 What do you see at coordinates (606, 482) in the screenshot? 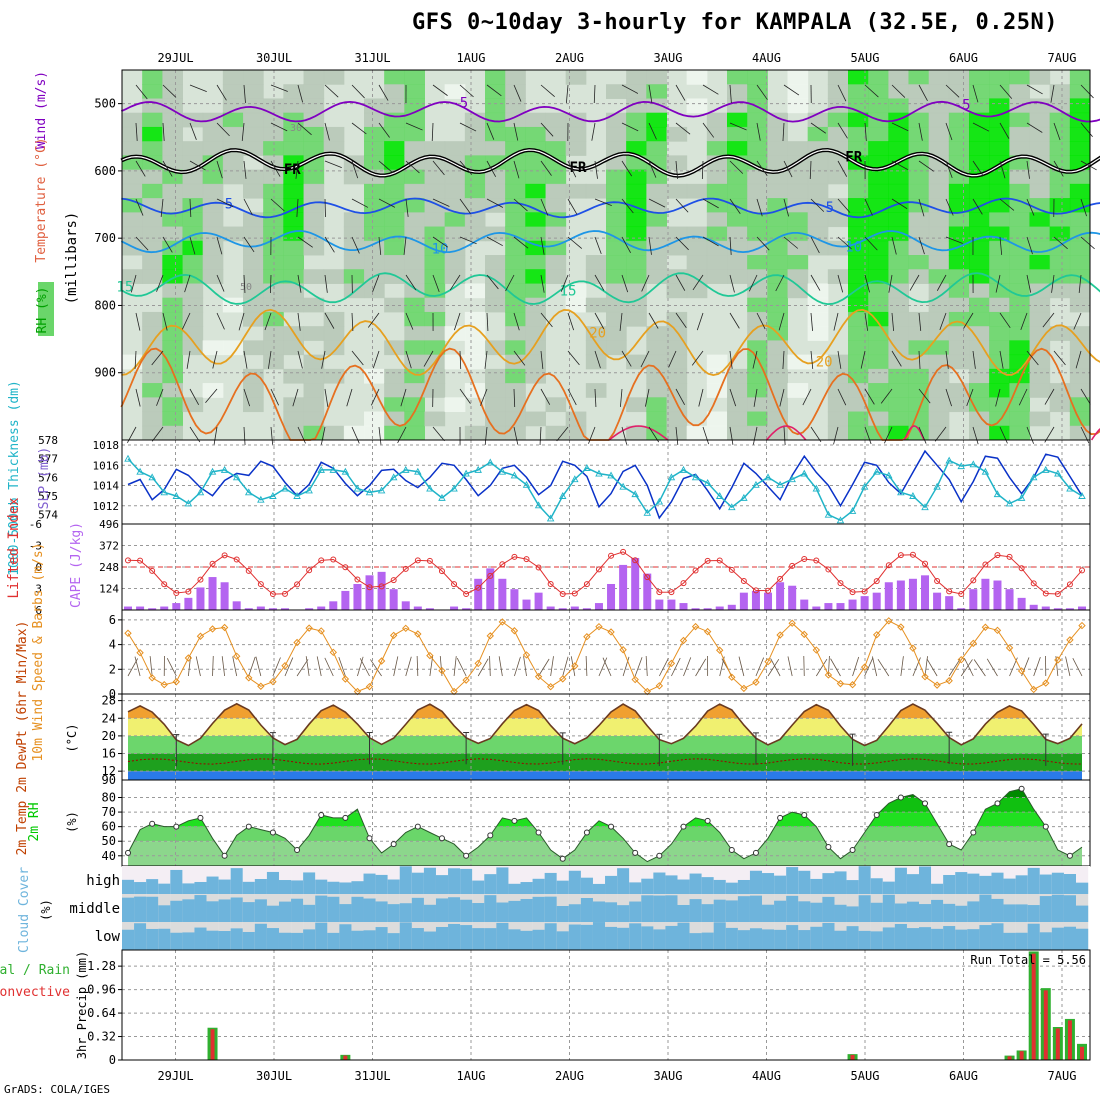
I see `slp-frame` at bounding box center [606, 482].